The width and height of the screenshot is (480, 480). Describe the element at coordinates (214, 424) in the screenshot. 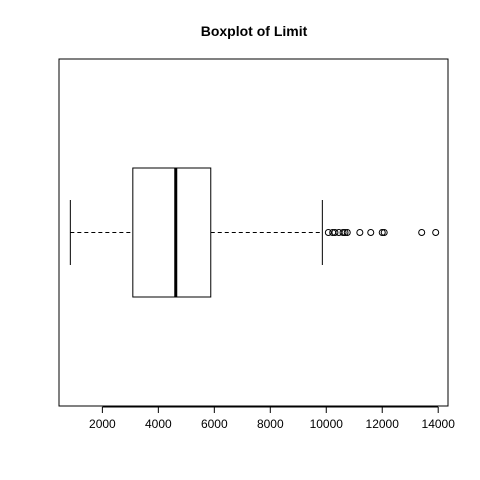

I see `x-tick-label: 6000` at that location.